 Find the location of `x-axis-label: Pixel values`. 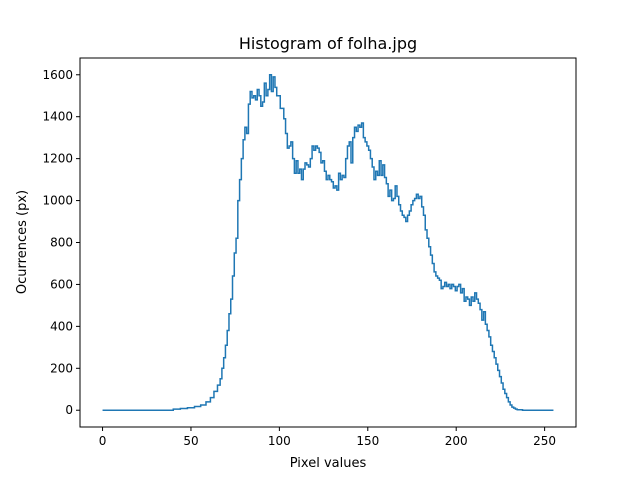

x-axis-label: Pixel values is located at coordinates (328, 463).